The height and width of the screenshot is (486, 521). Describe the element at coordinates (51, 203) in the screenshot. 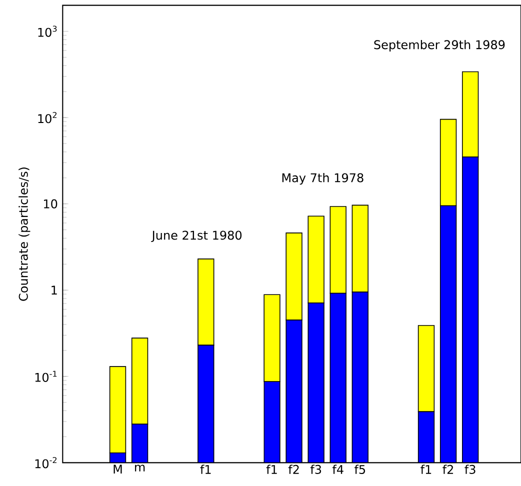

I see `y-tick-label: 10` at that location.